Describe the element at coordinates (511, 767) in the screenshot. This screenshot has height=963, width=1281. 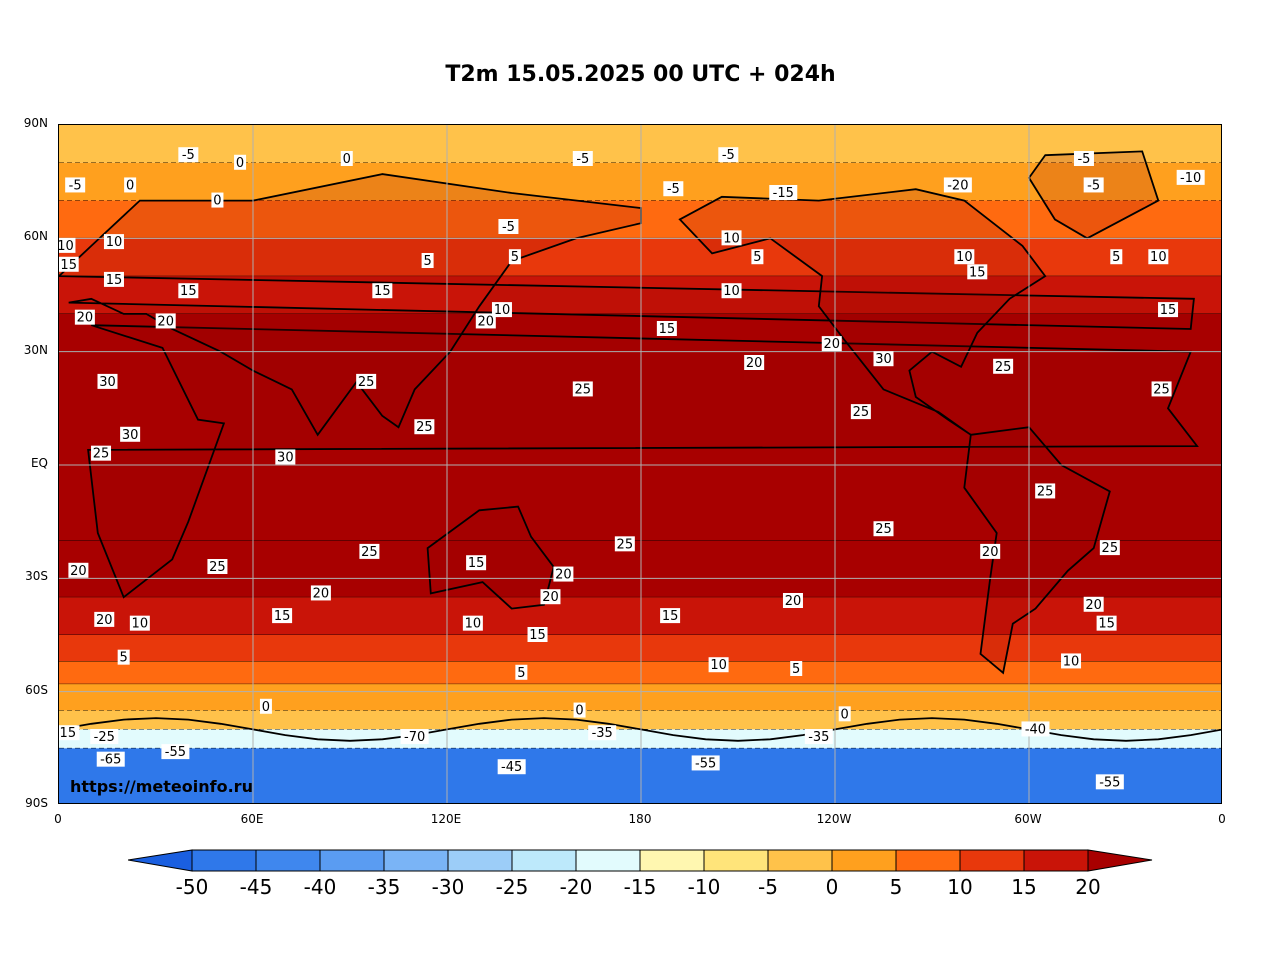
I see `contour-label: -45` at that location.